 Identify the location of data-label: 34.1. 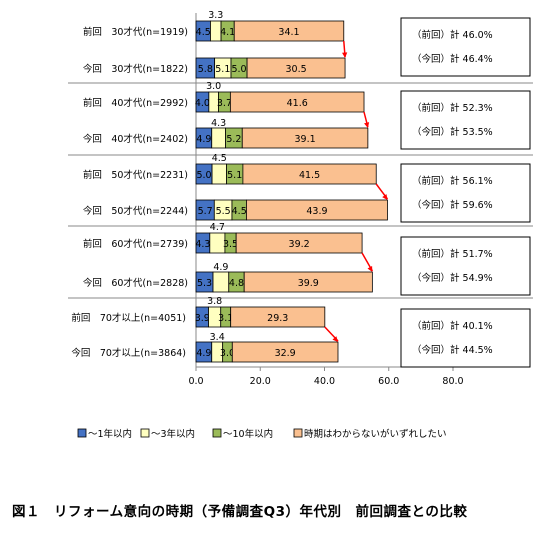
(288, 32).